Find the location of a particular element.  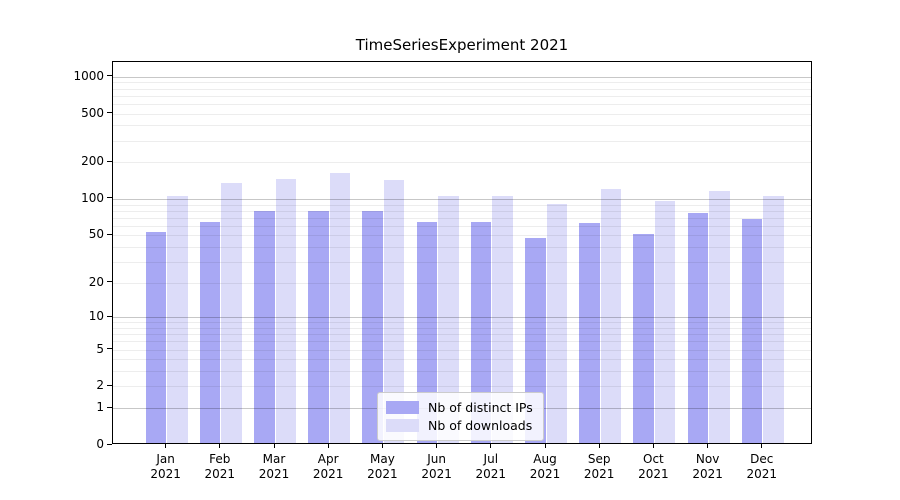

x-tick-label: Apr 2021 is located at coordinates (328, 467).